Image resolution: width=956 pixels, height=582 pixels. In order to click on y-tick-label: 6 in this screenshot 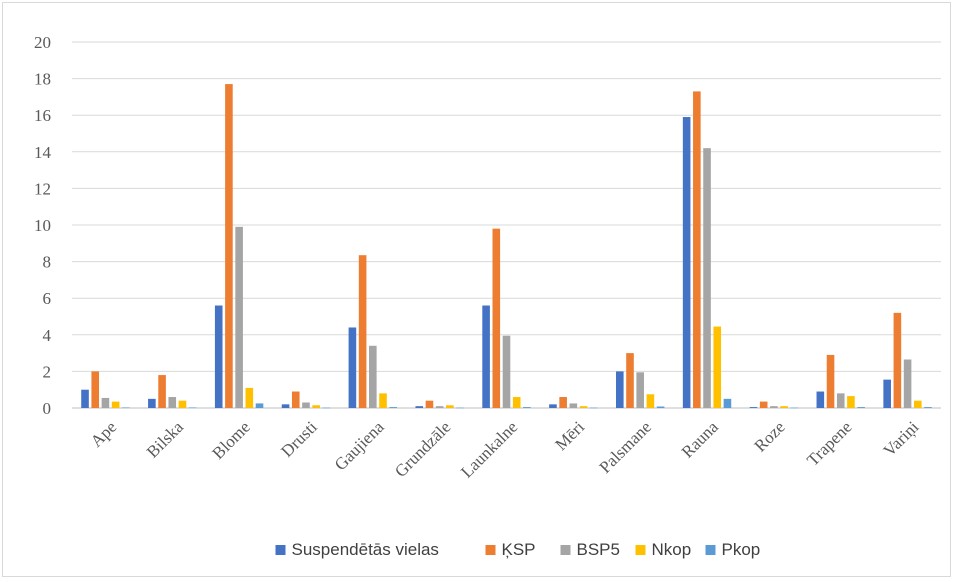, I will do `click(47, 298)`.